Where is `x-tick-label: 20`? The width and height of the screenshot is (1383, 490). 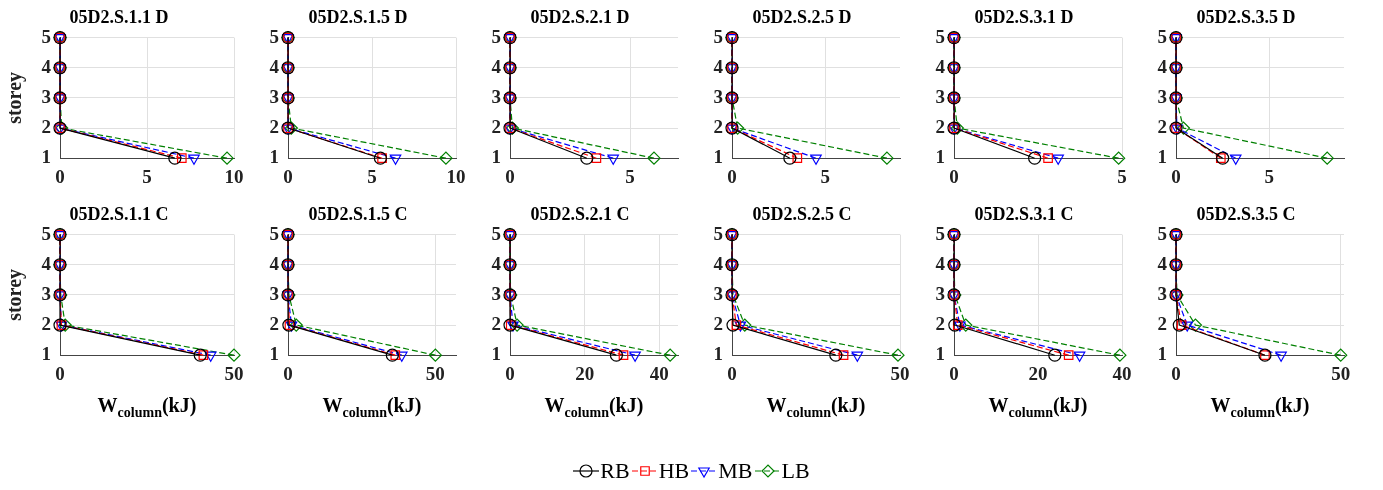 x-tick-label: 20 is located at coordinates (585, 373).